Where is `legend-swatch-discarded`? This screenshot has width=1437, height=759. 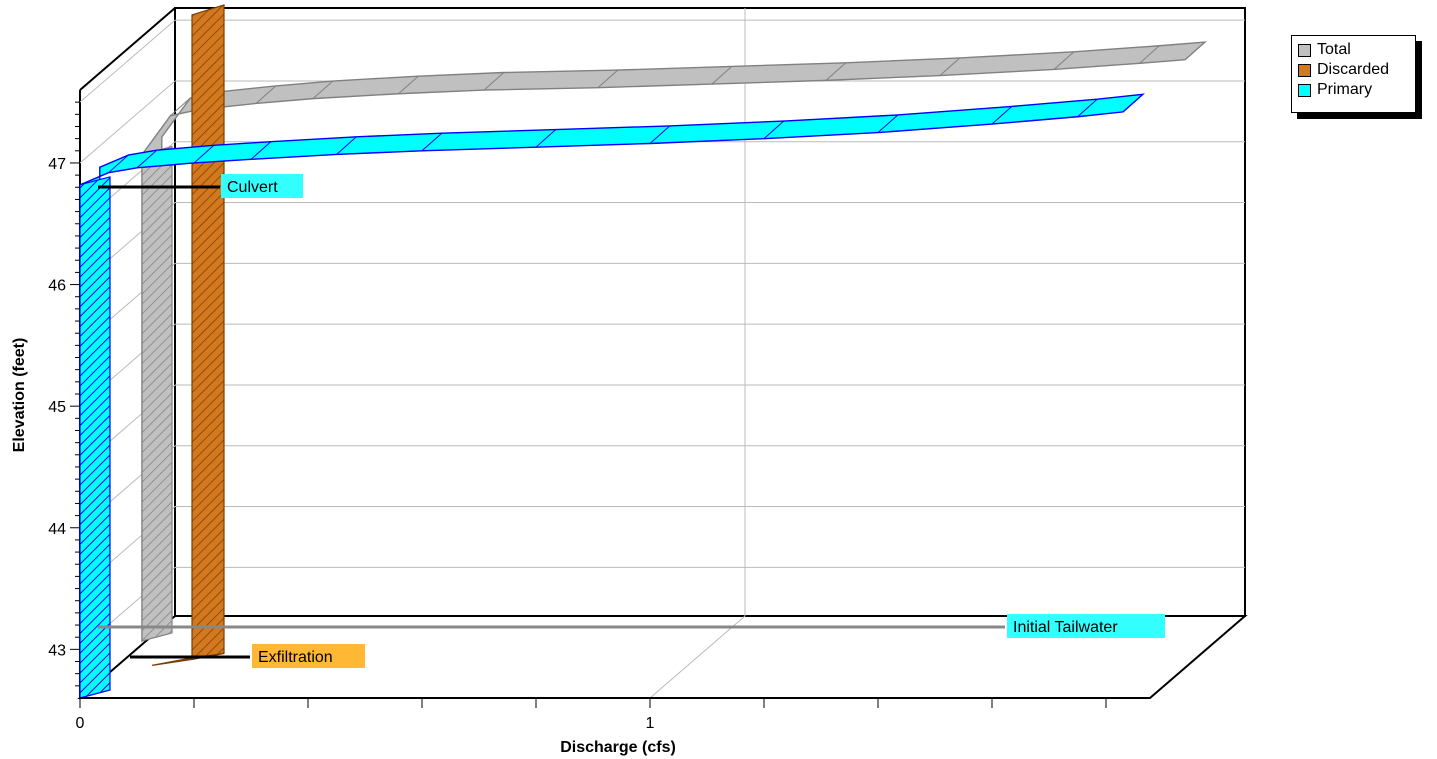
legend-swatch-discarded is located at coordinates (1304, 70).